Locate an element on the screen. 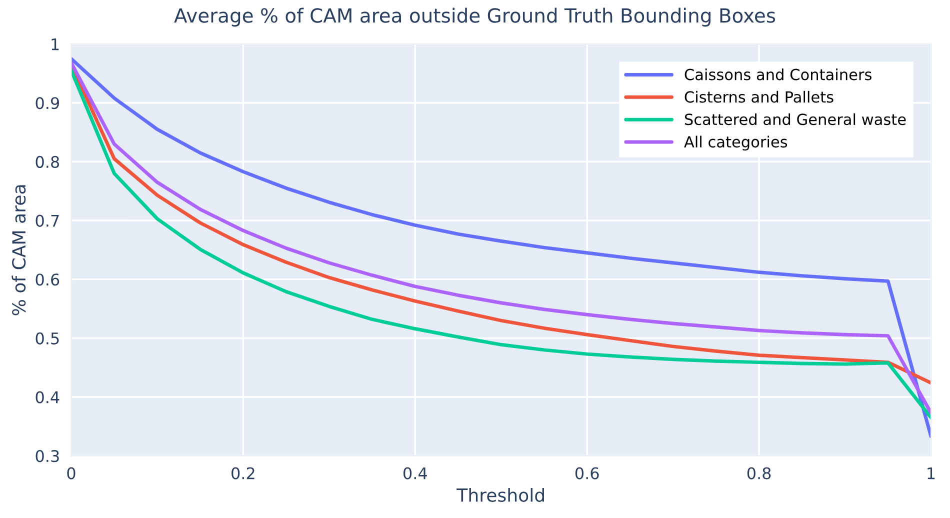  y-tick-label: 0.8 is located at coordinates (48, 162).